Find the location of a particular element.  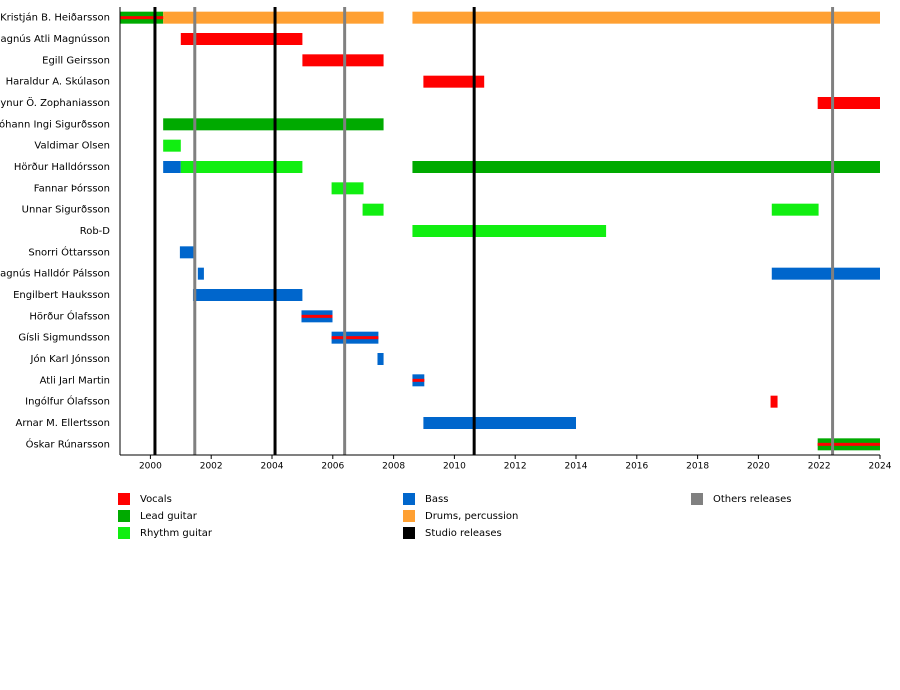

row-label: Engilbert Hauksson is located at coordinates (61, 295).